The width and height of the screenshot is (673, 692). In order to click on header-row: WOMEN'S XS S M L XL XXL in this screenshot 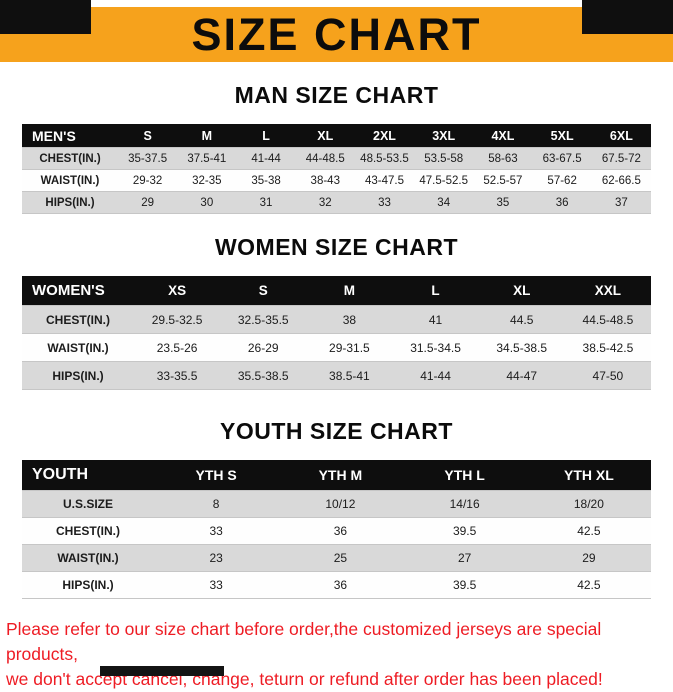, I will do `click(336, 291)`.